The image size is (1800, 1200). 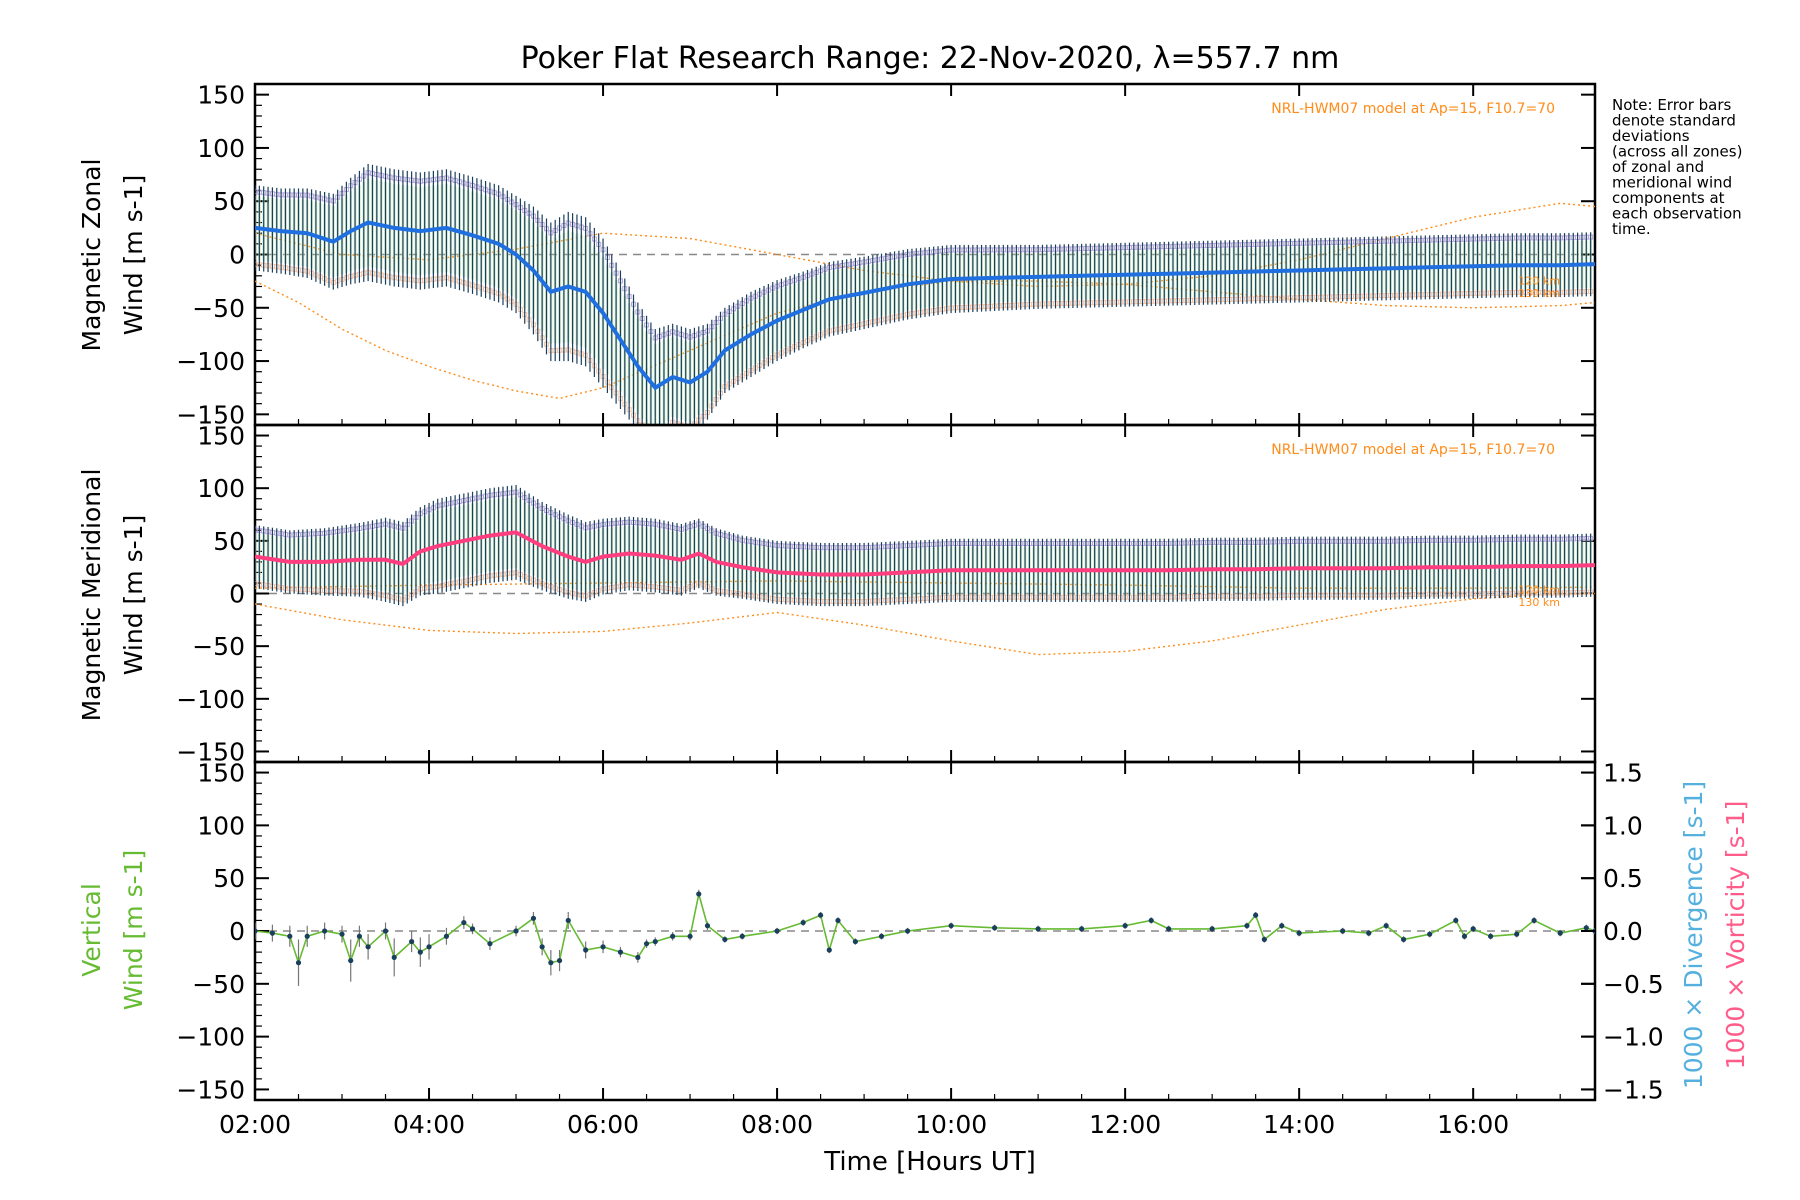 What do you see at coordinates (1672, 183) in the screenshot?
I see `note-line: meridional wind` at bounding box center [1672, 183].